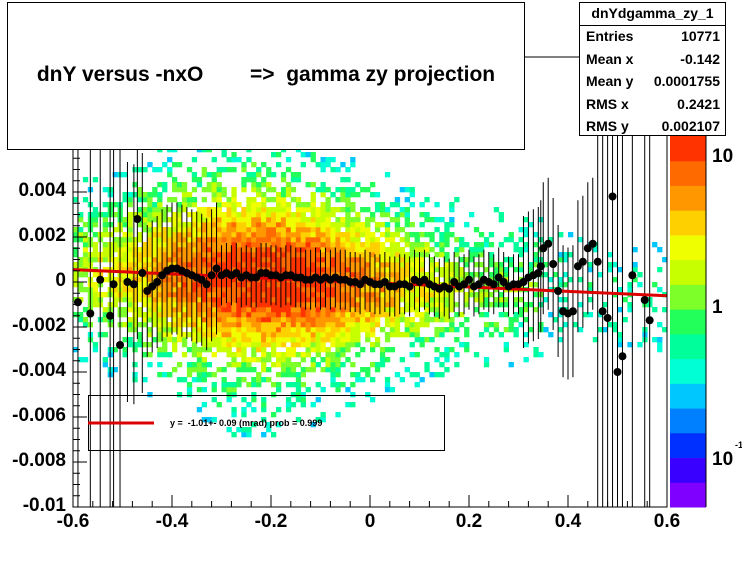  I want to click on profile-point, so click(558, 291).